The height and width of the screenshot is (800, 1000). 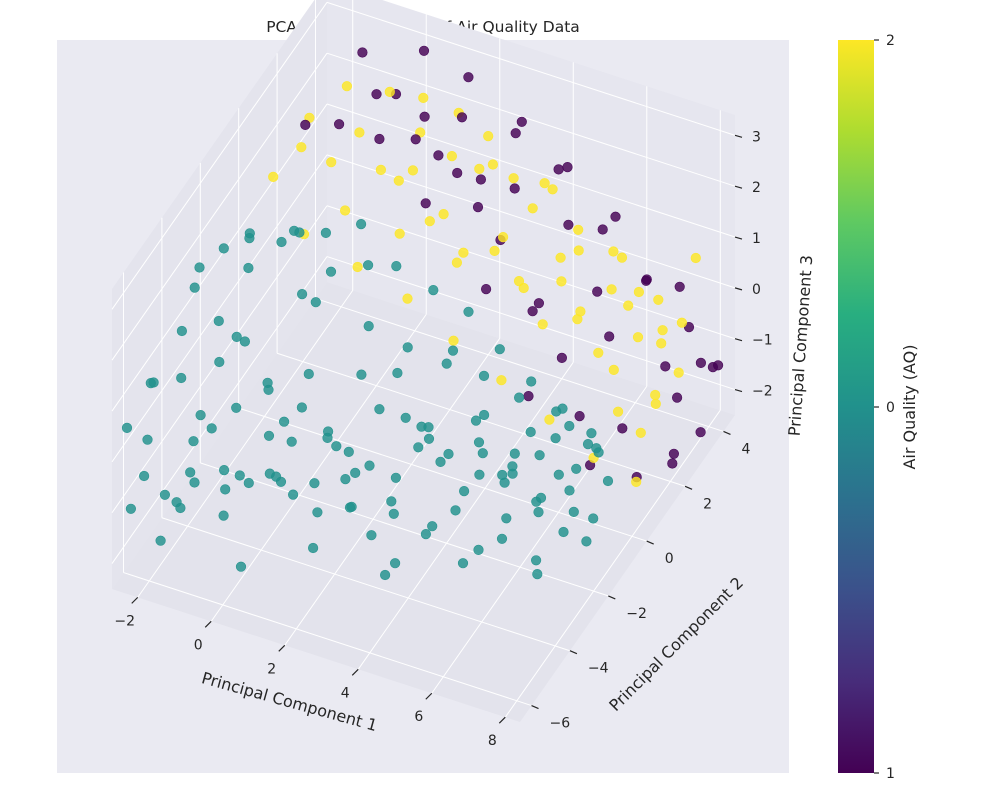 I want to click on x-gridline, so click(x=245, y=444).